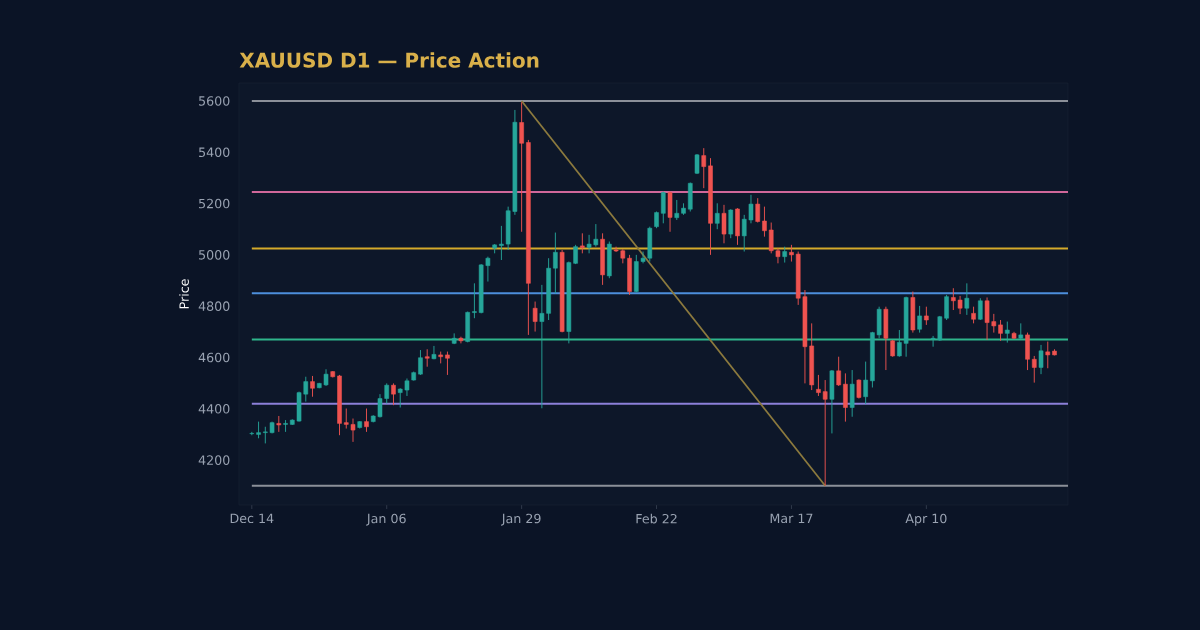  I want to click on y-tick-label: 5200, so click(214, 203).